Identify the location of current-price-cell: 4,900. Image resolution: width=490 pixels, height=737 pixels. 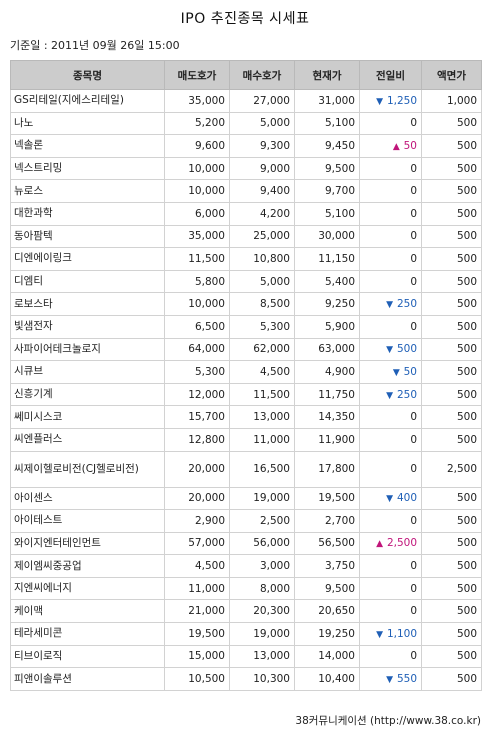
(327, 372).